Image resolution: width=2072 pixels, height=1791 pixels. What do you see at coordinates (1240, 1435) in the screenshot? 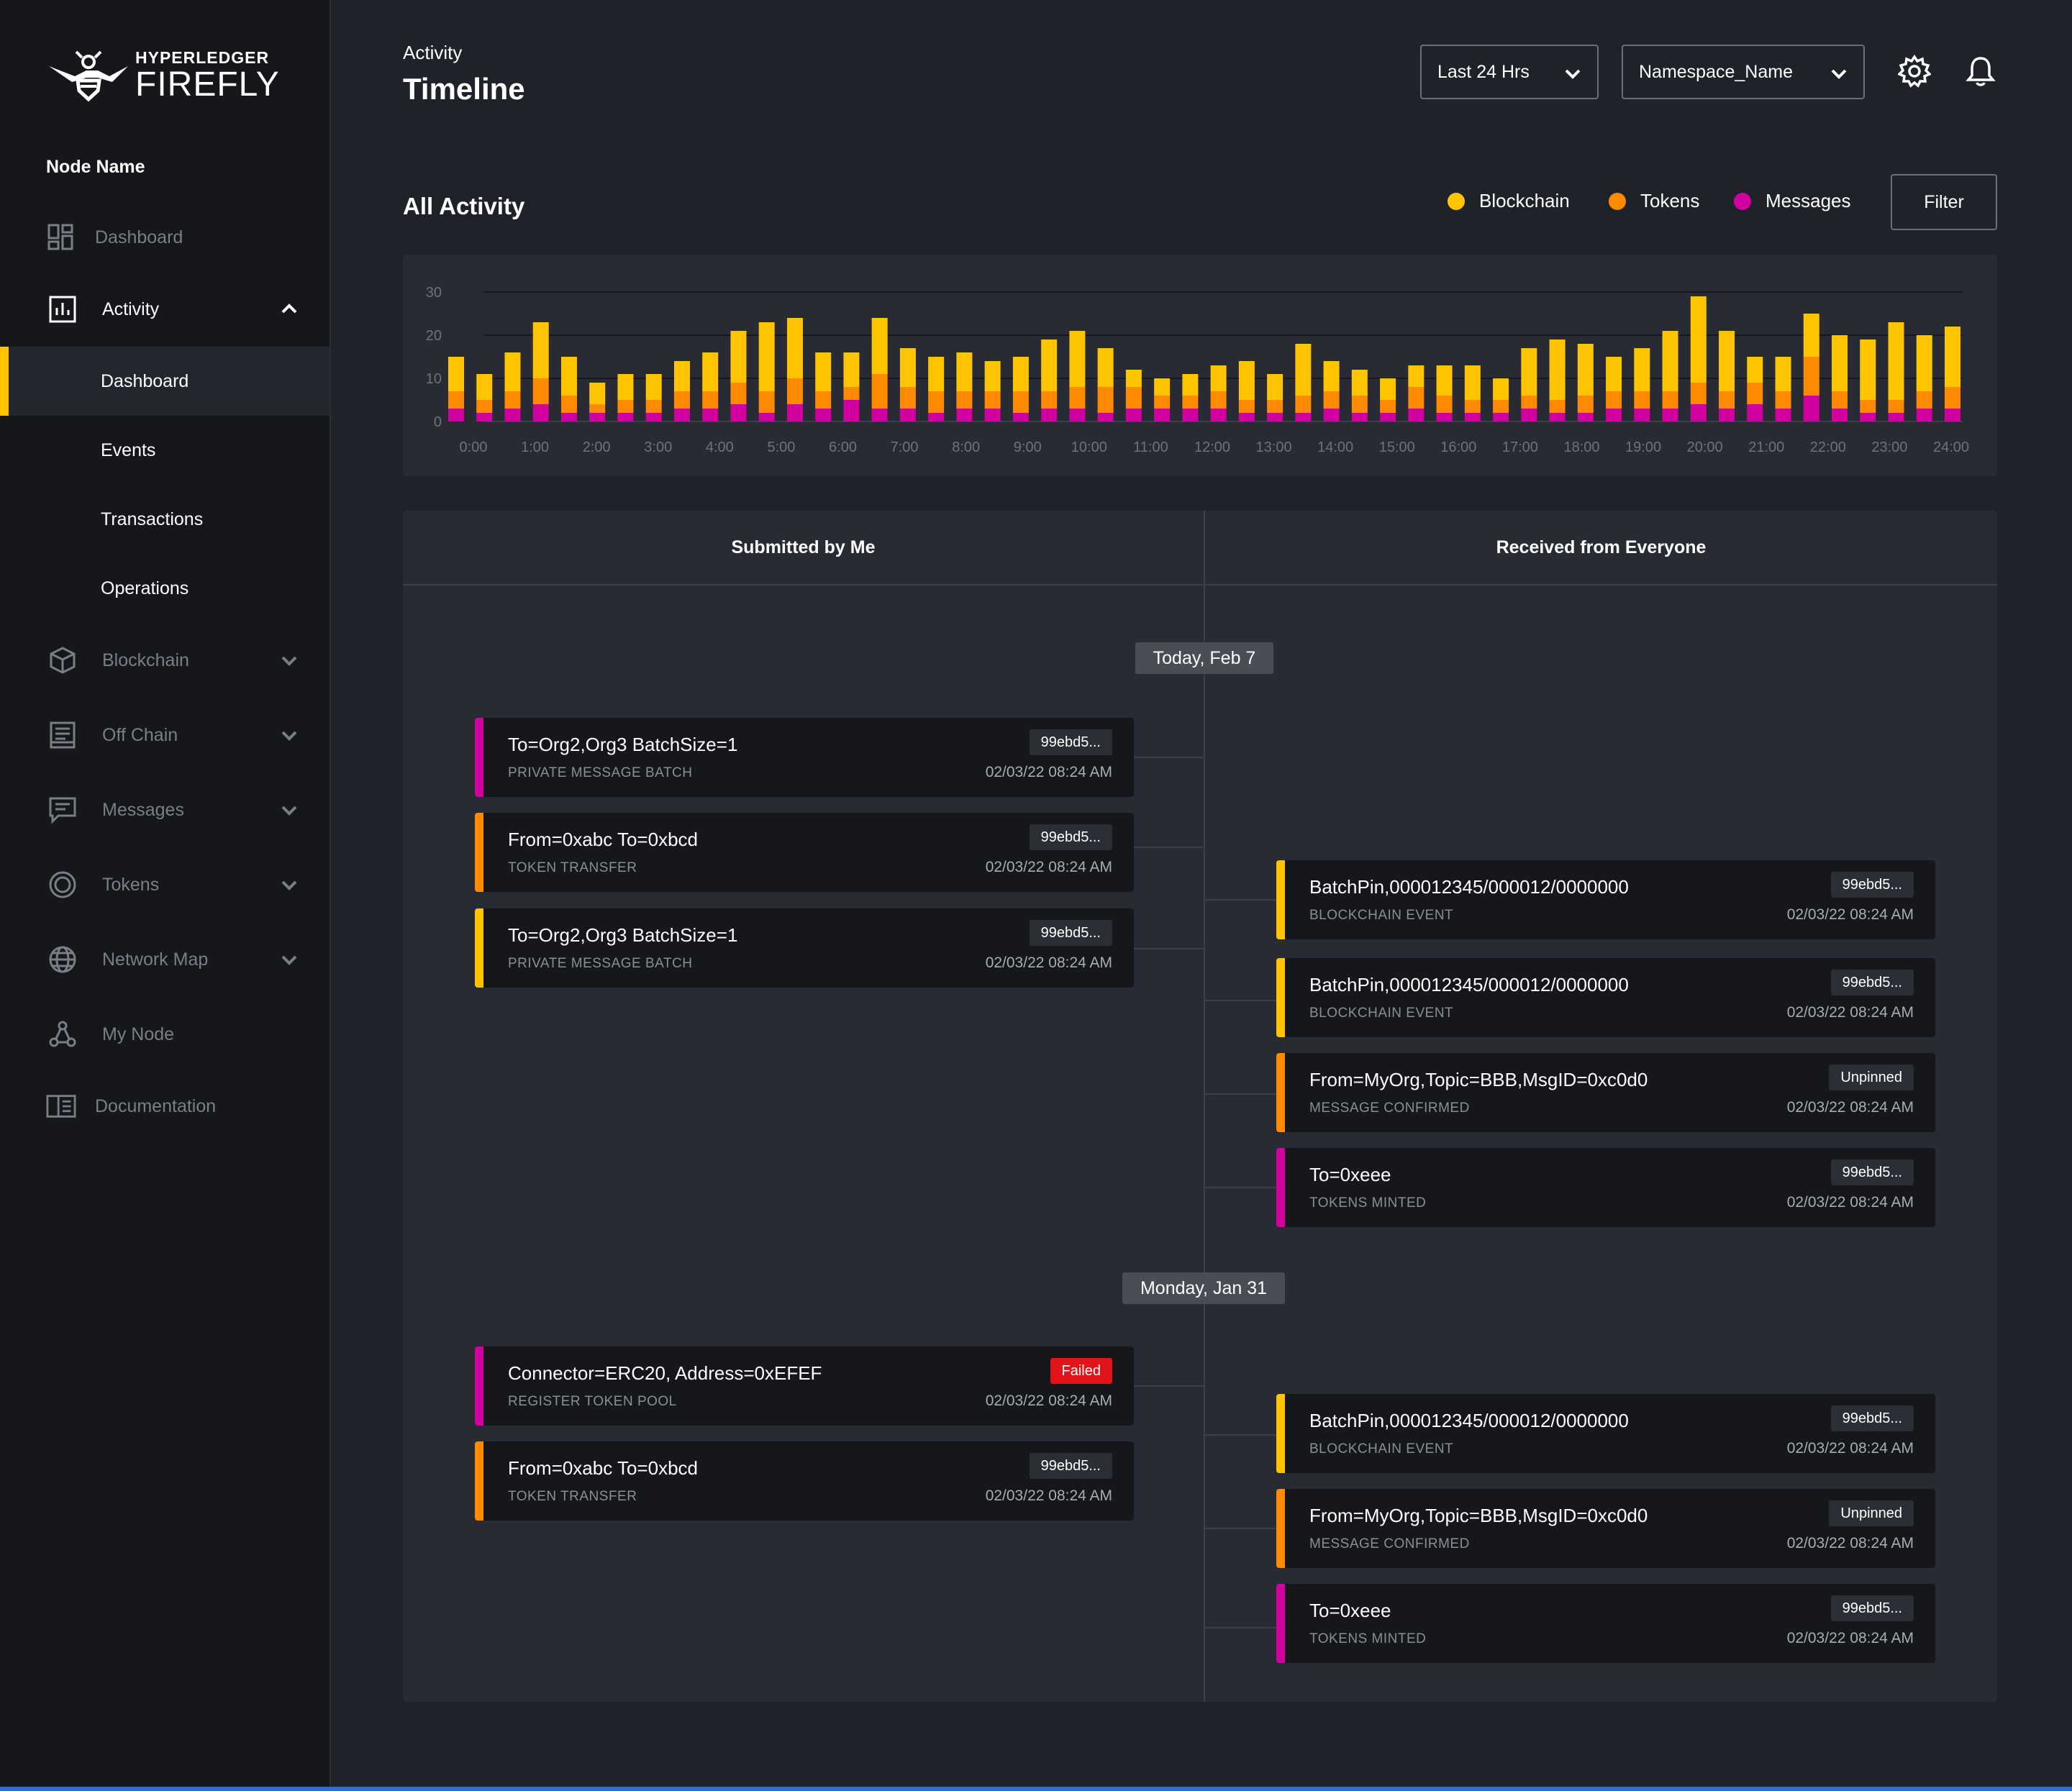
I see `connector-line` at bounding box center [1240, 1435].